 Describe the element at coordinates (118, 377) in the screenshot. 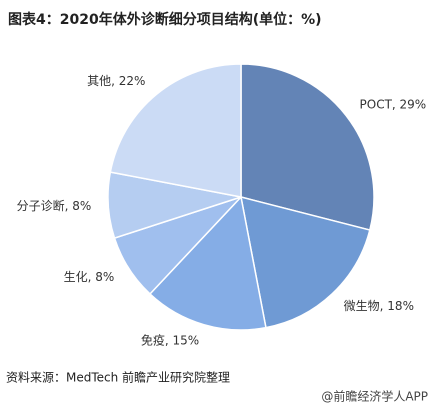

I see `source: 资料来源：MedTech 前瞻产业研究院整理` at that location.